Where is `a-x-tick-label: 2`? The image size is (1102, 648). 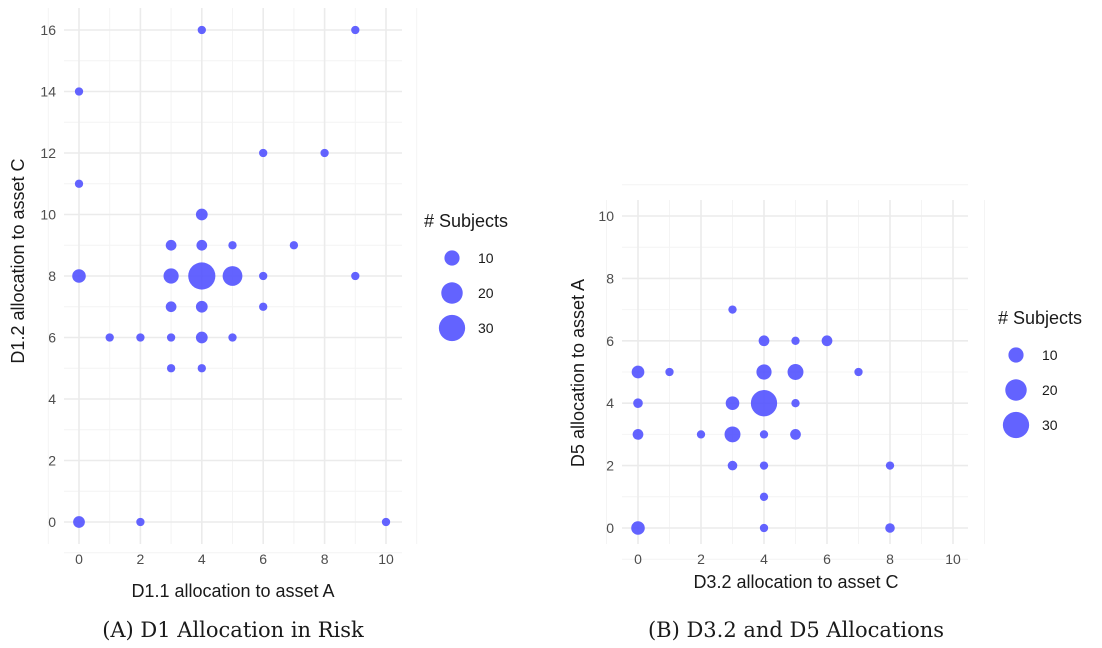 a-x-tick-label: 2 is located at coordinates (141, 559).